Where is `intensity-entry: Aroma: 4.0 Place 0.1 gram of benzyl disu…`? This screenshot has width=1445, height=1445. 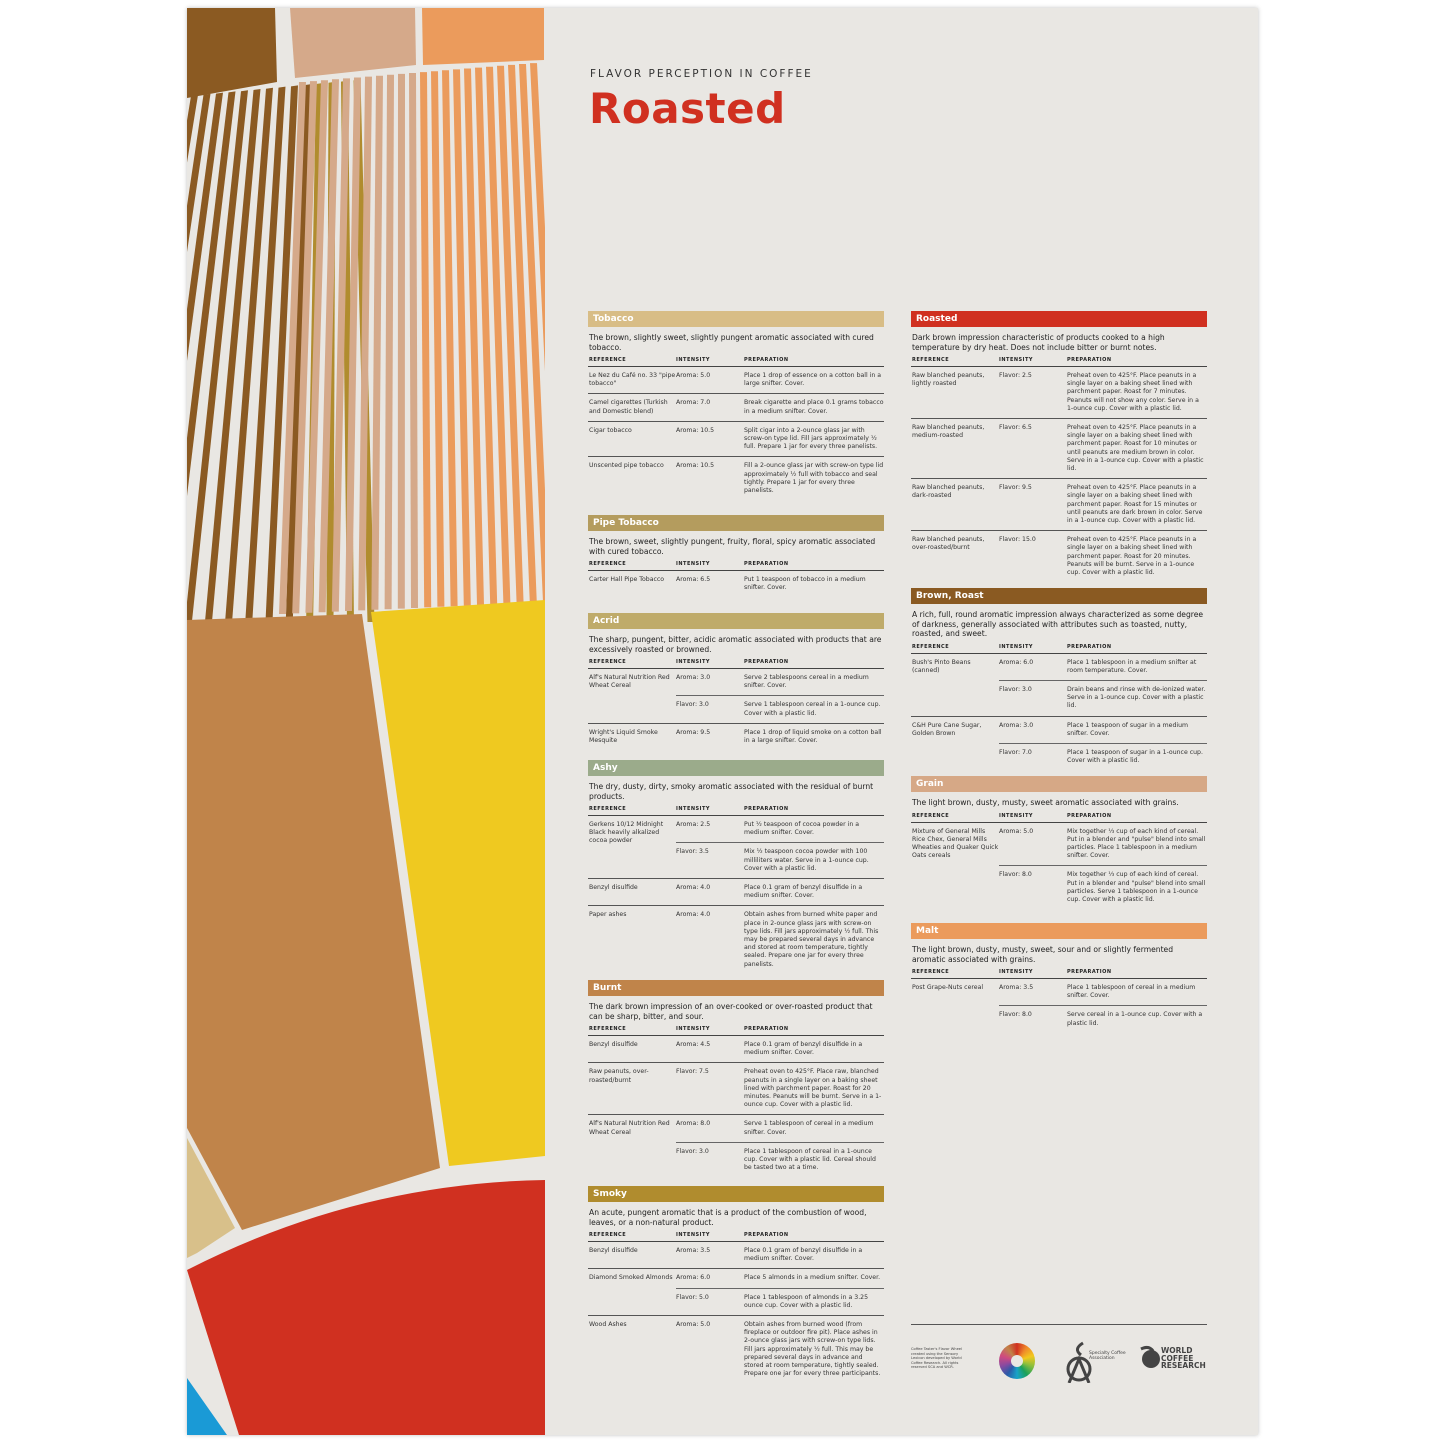 intensity-entry: Aroma: 4.0 Place 0.1 gram of benzyl disu… is located at coordinates (780, 892).